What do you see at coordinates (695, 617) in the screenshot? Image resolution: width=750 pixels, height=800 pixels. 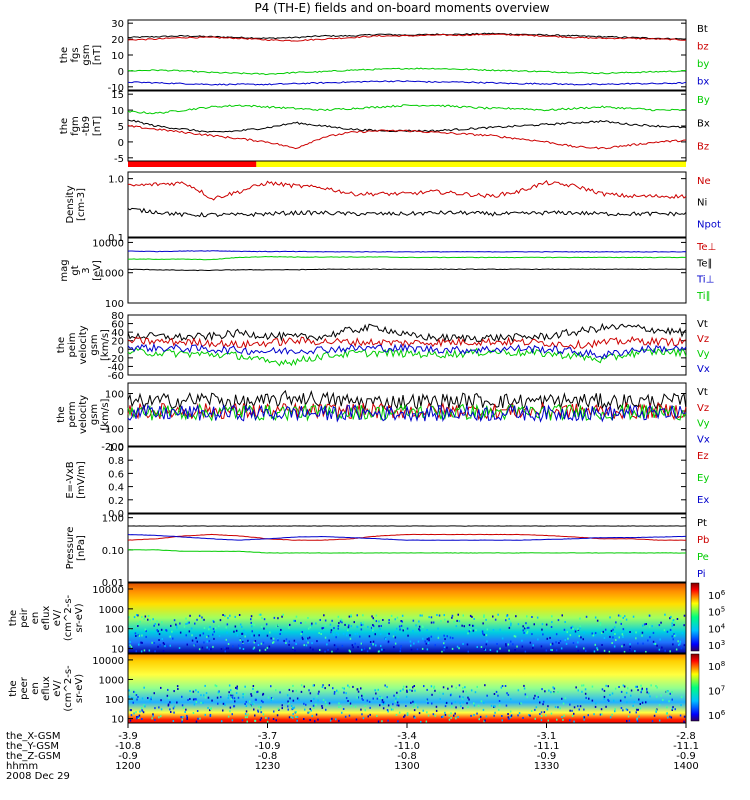 I see `colorbar` at bounding box center [695, 617].